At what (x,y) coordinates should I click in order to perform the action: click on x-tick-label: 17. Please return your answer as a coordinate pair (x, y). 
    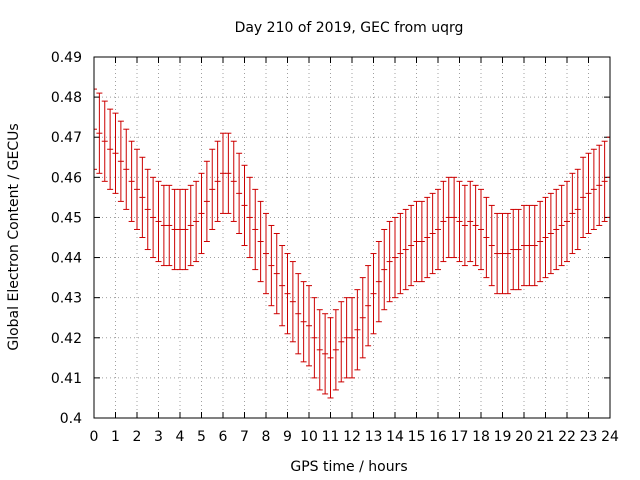
    Looking at the image, I should click on (460, 437).